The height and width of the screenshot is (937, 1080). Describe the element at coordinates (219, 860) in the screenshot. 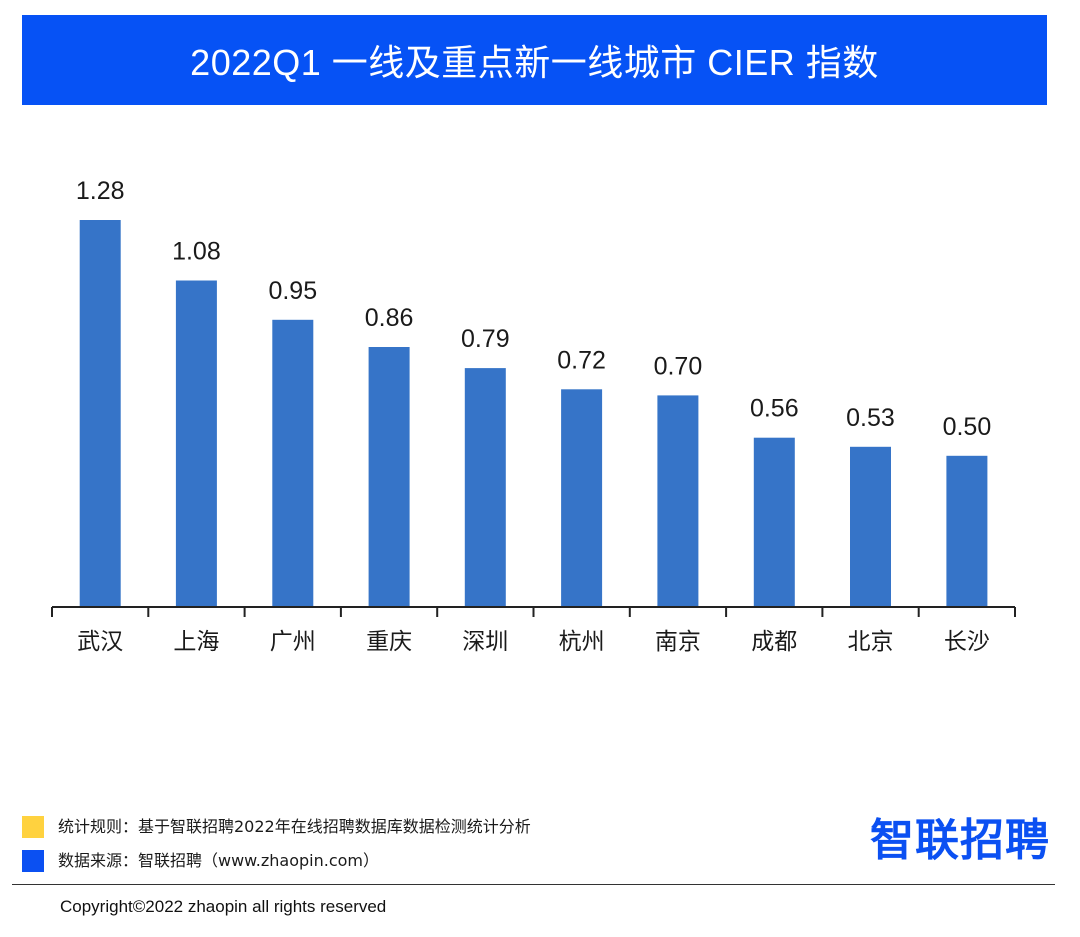

I see `source-note-text: 数据来源：智联招聘（www.zhaopin.com）` at that location.